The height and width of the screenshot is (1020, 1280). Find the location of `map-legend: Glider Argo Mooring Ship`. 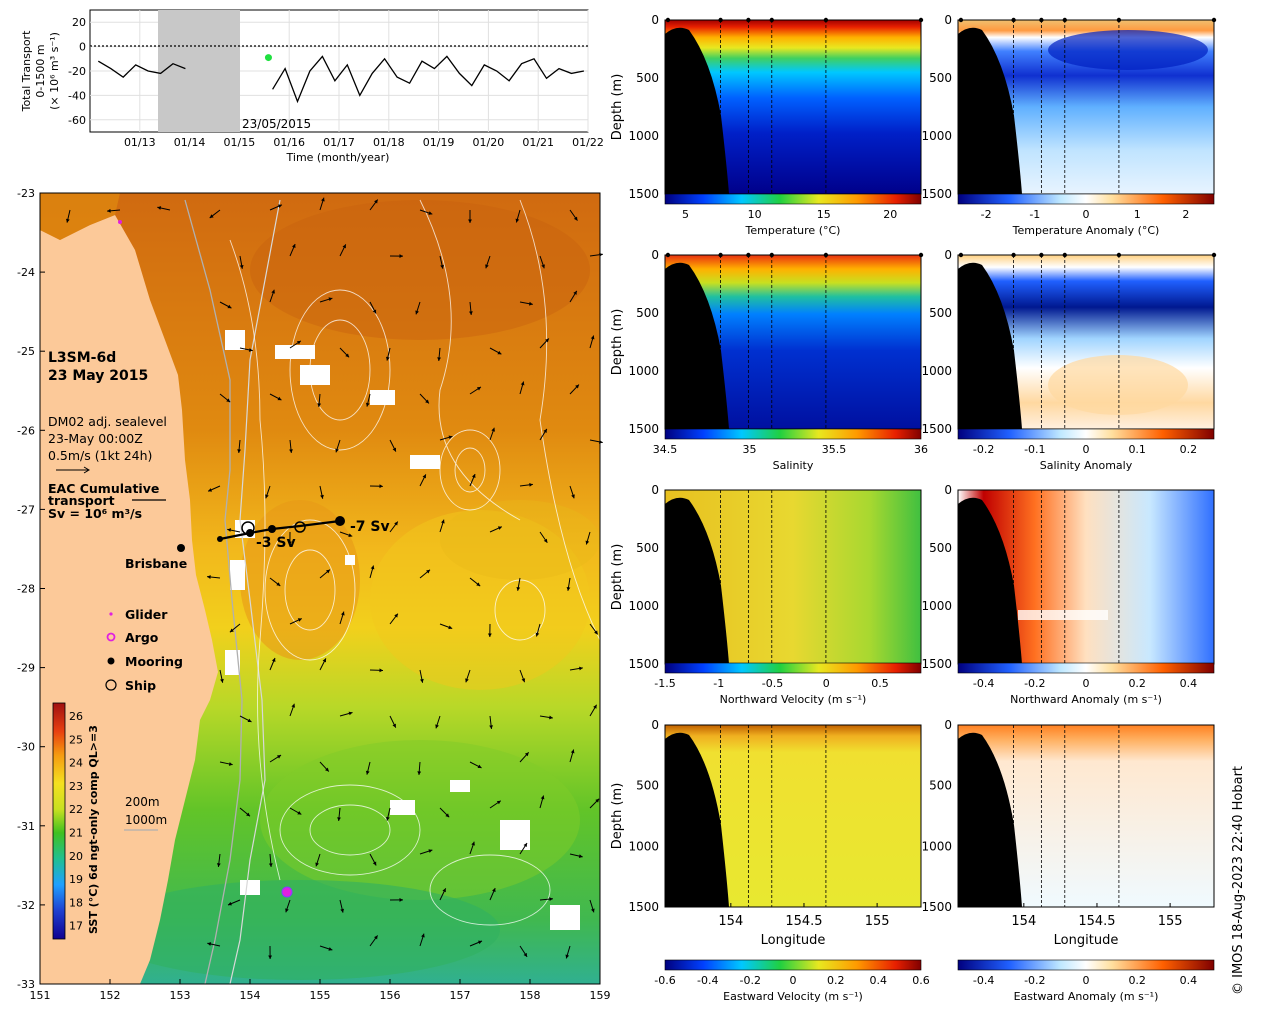

map-legend: Glider Argo Mooring Ship is located at coordinates (144, 650).